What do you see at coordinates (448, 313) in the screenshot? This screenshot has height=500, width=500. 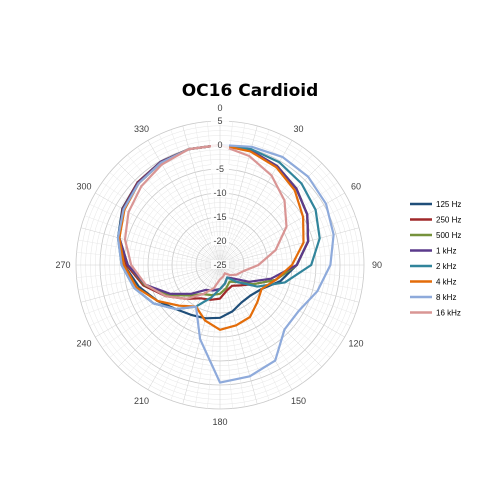 I see `legend-label: 16 kHz` at bounding box center [448, 313].